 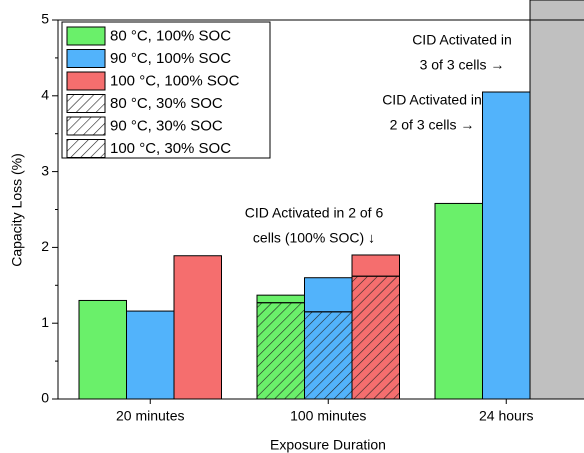 What do you see at coordinates (166, 103) in the screenshot?
I see `legend-label: 80 °C, 30% SOC` at bounding box center [166, 103].